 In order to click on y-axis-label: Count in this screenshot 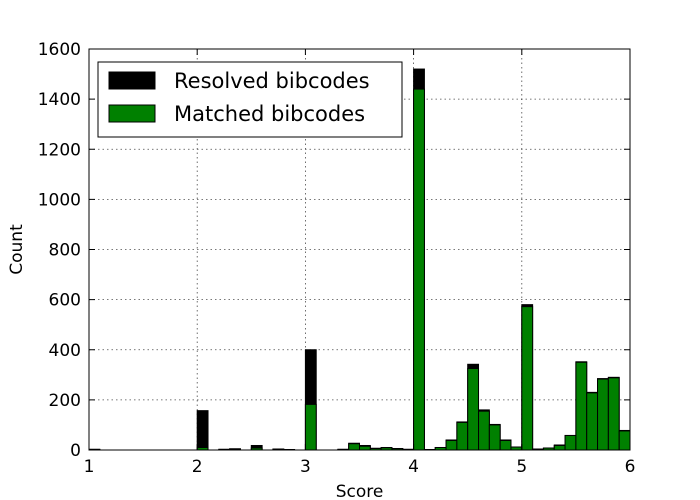, I will do `click(17, 249)`.